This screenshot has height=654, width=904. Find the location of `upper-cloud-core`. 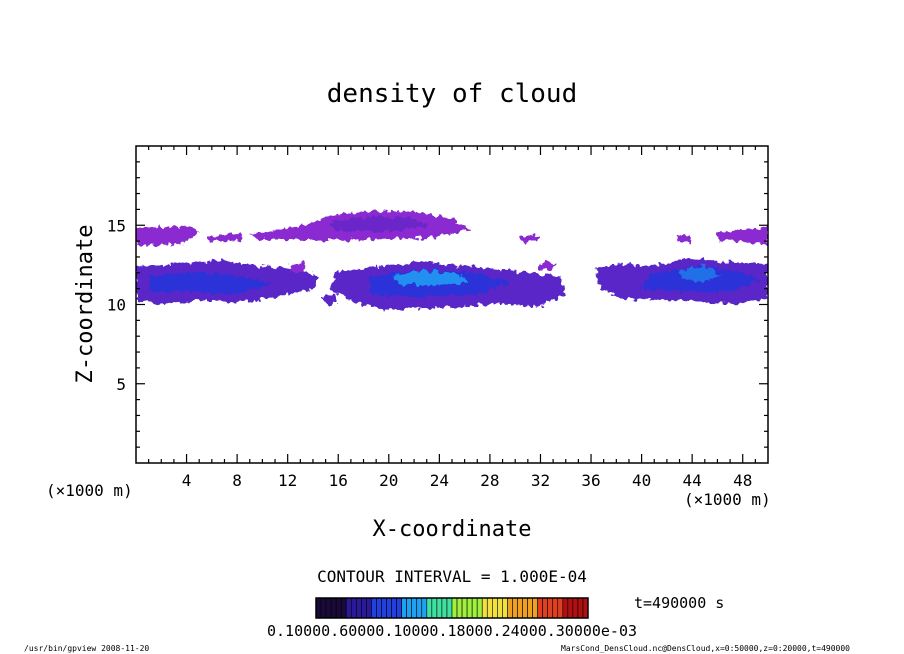

upper-cloud-core is located at coordinates (380, 224).